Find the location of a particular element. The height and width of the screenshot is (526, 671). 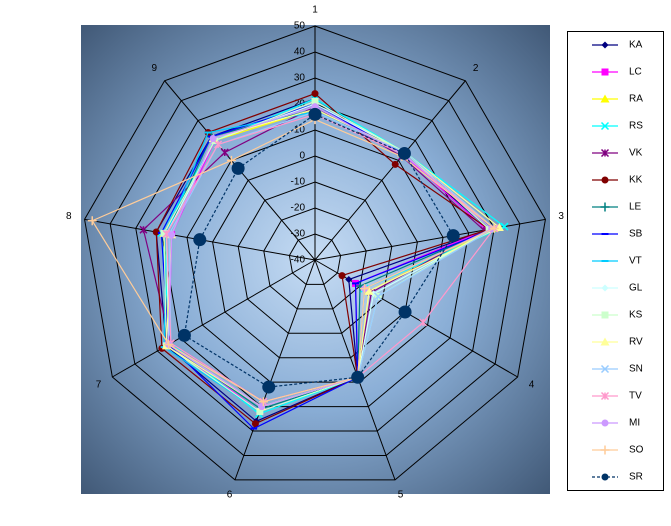

legend-label: RA is located at coordinates (636, 99).